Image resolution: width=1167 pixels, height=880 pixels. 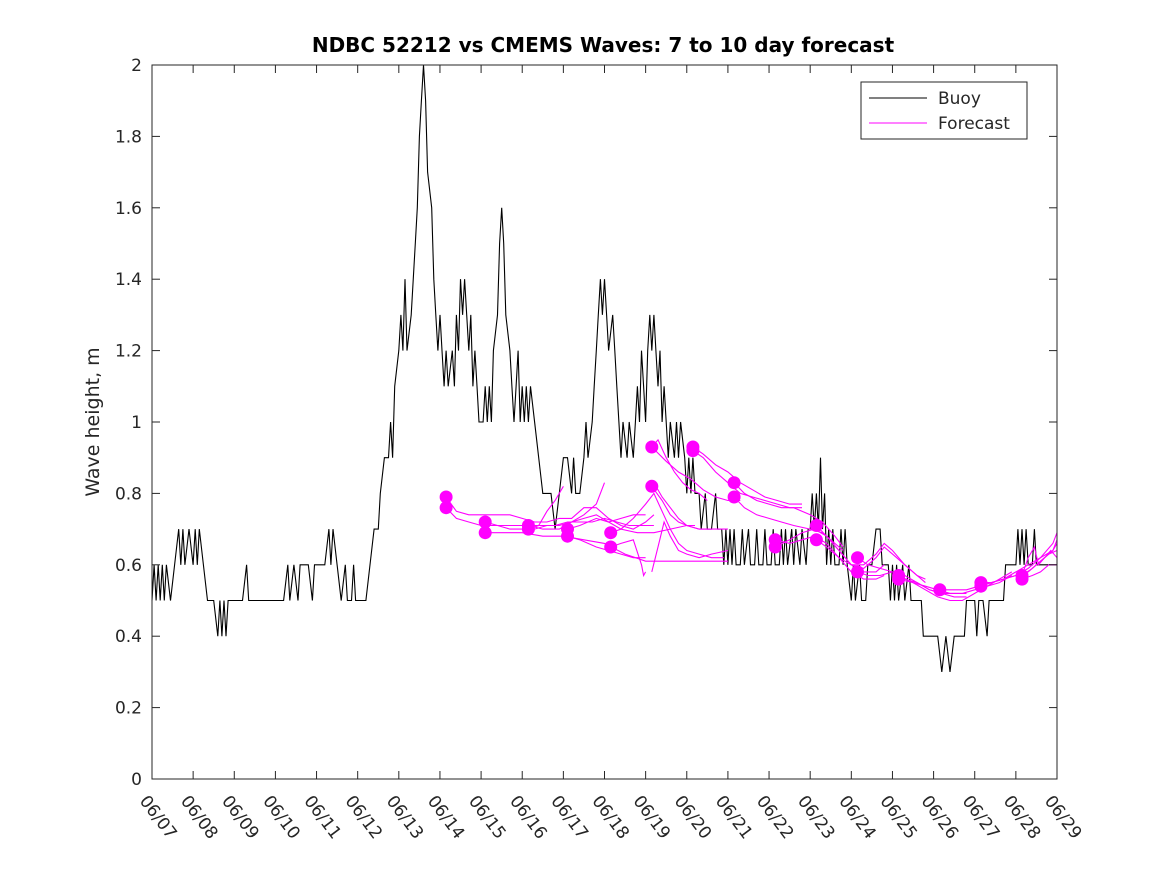 I want to click on y-tick-label: 0.8, so click(x=128, y=494).